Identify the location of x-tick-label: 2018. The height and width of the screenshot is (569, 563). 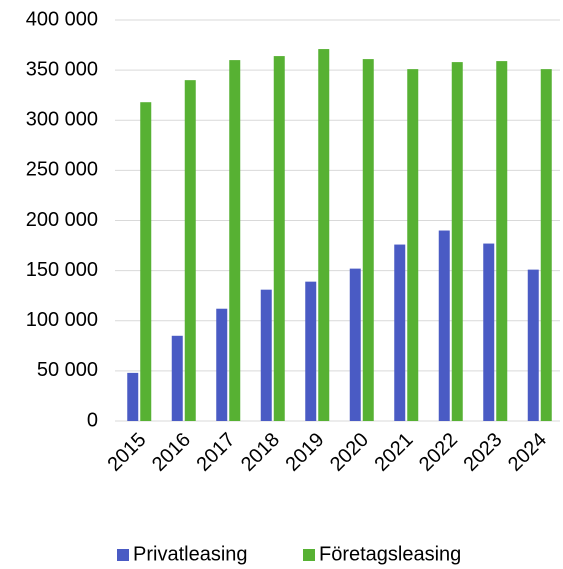
(260, 452).